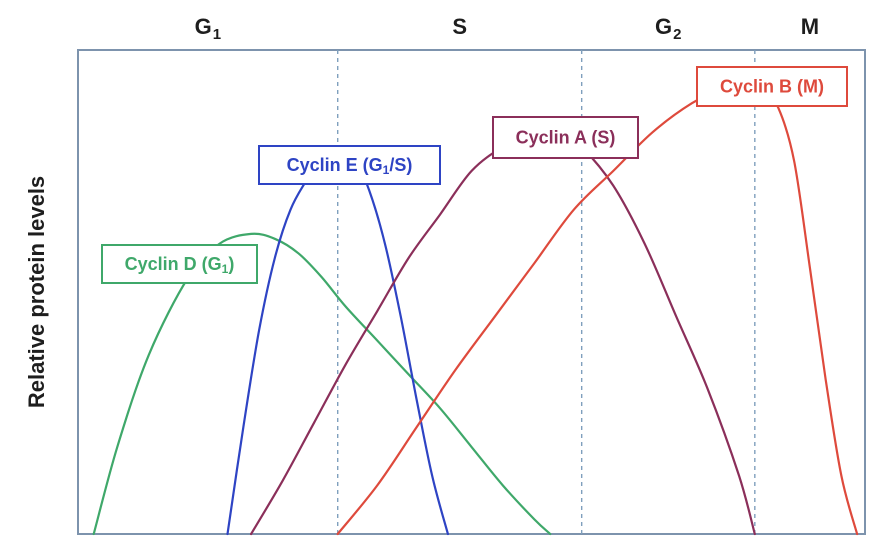 Image resolution: width=882 pixels, height=550 pixels. I want to click on phase-labels: G1 S G2 M, so click(507, 28).